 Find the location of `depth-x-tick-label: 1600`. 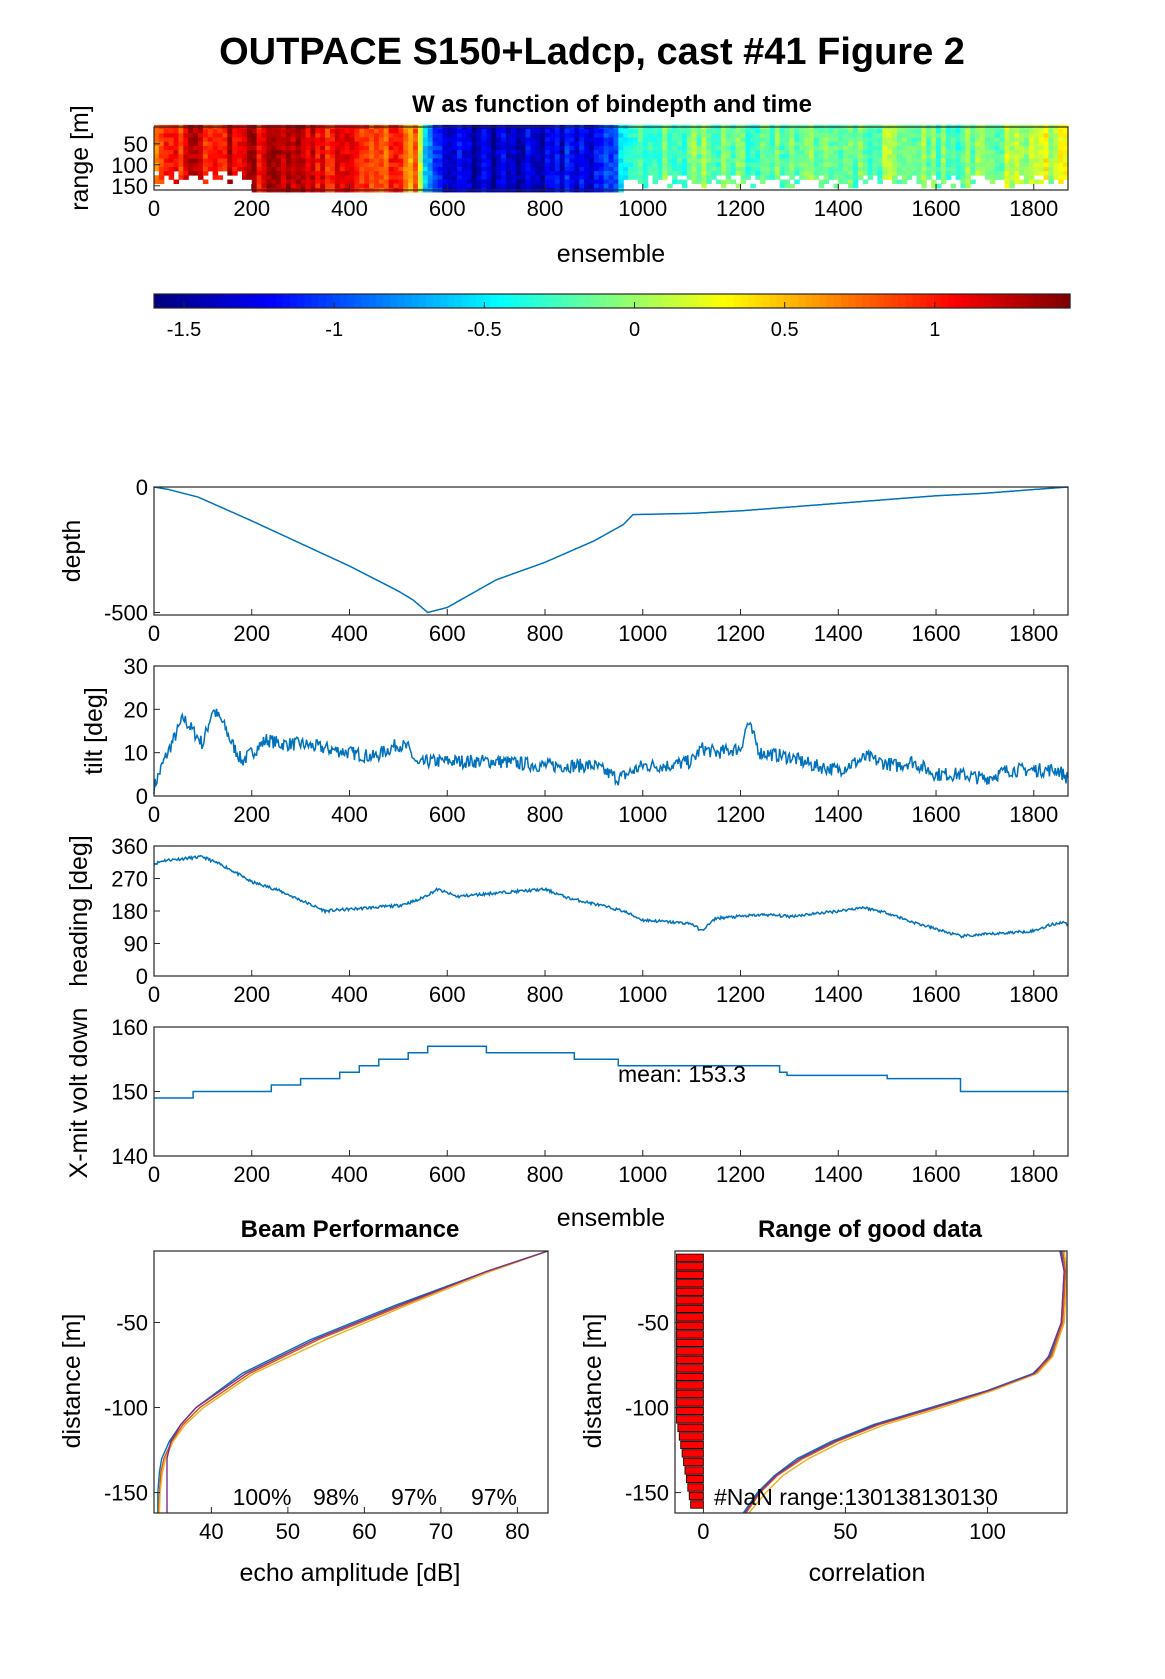

depth-x-tick-label: 1600 is located at coordinates (936, 633).